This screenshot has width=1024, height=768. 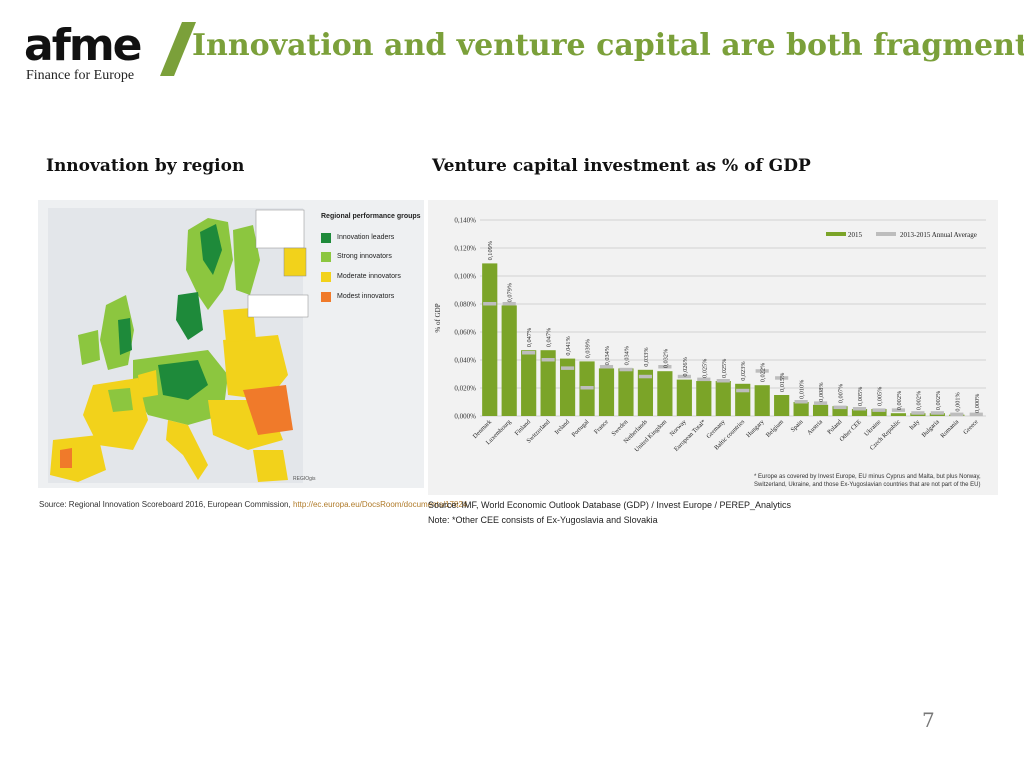 I want to click on logo-tagline: Finance for Europe, so click(x=80, y=75).